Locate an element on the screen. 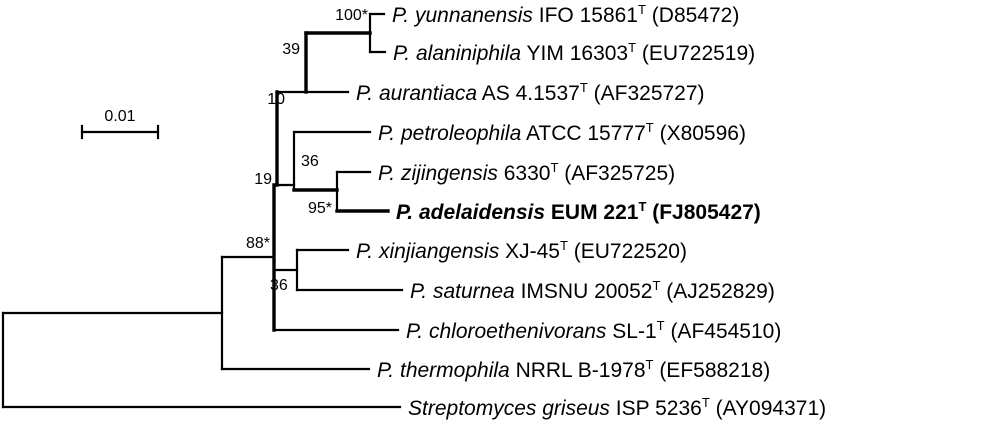 This screenshot has height=425, width=993. taxon-label-aurantiaca: P. aurantiaca AS 4.1537T (AF325727) is located at coordinates (530, 92).